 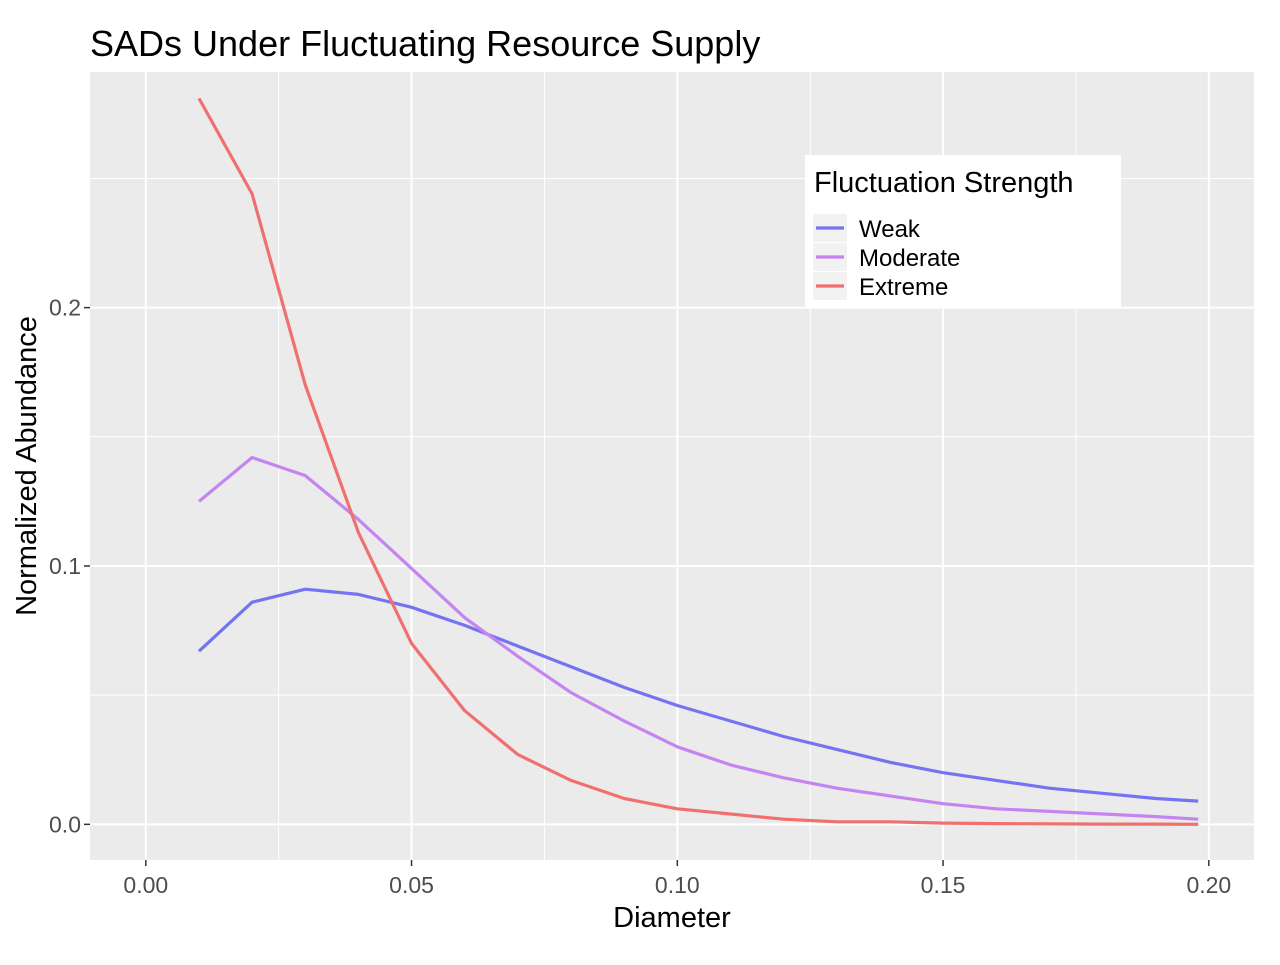 I want to click on x-tick-label: 0.20, so click(x=1208, y=885).